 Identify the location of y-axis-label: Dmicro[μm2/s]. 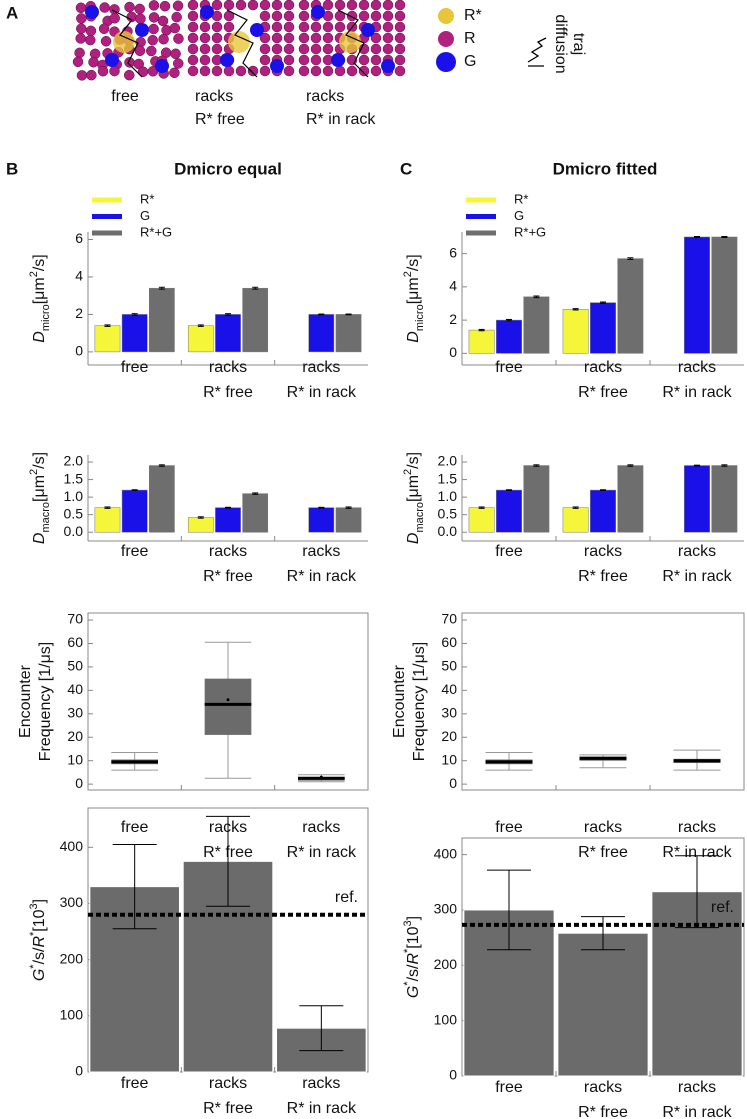
(40, 298).